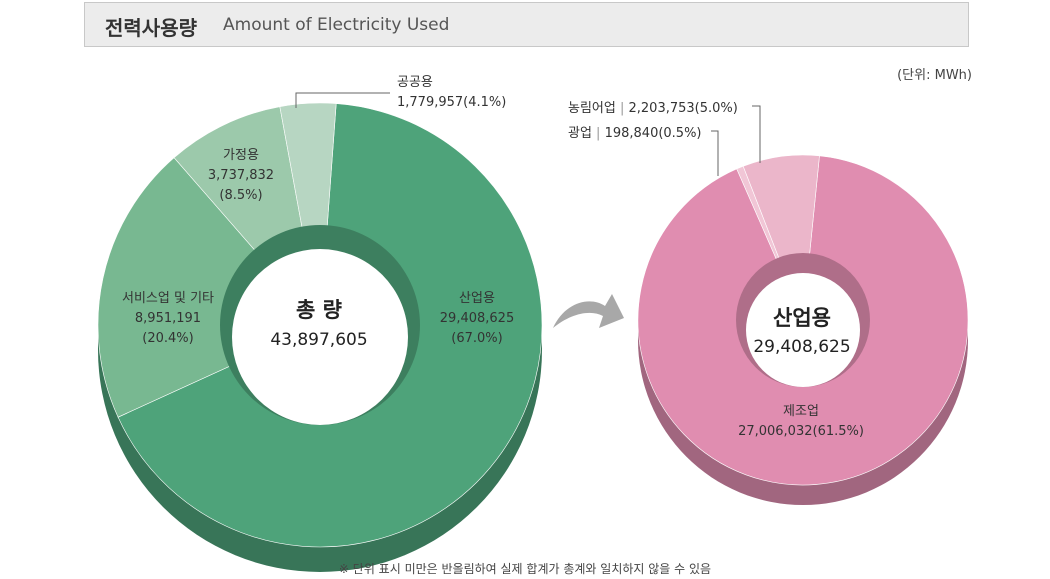  Describe the element at coordinates (802, 318) in the screenshot. I see `center-title-industrial: 산업용` at that location.